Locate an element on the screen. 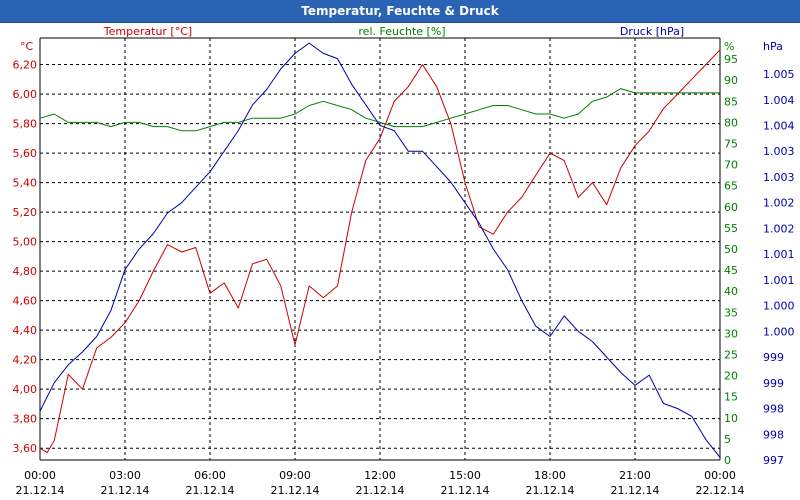 The height and width of the screenshot is (500, 800). humidity-tick-label: 25 is located at coordinates (731, 355).